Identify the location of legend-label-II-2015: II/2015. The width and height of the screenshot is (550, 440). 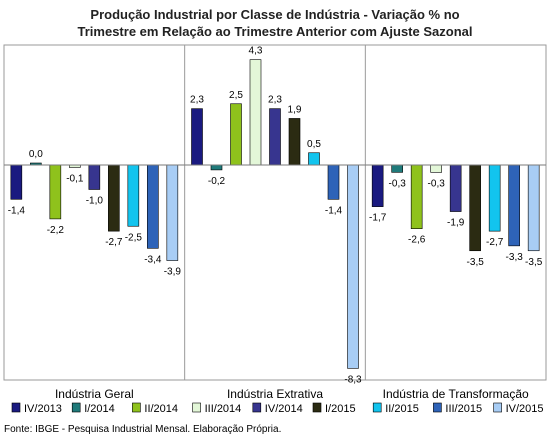
(402, 409).